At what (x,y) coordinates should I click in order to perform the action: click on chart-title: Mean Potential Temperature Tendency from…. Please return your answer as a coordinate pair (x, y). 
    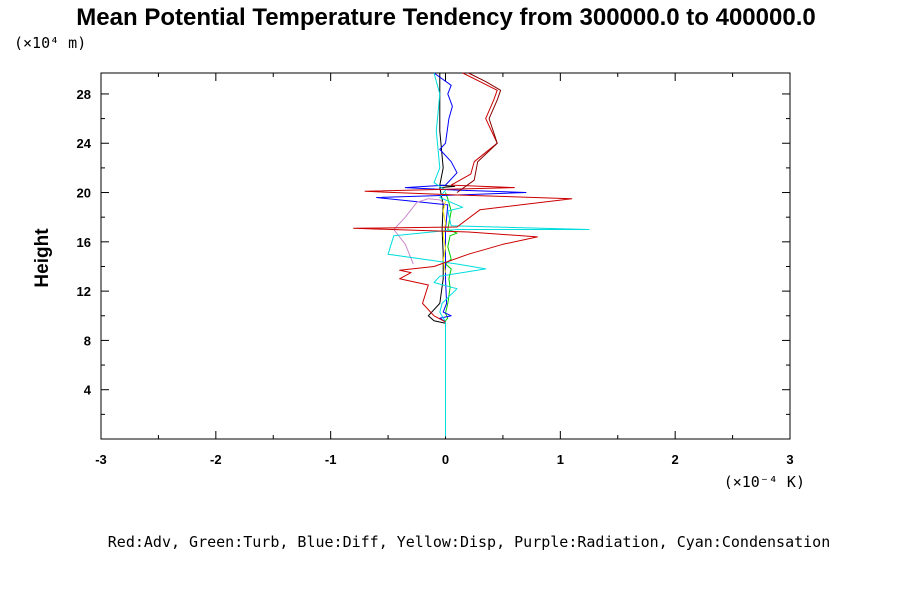
    Looking at the image, I should click on (445, 17).